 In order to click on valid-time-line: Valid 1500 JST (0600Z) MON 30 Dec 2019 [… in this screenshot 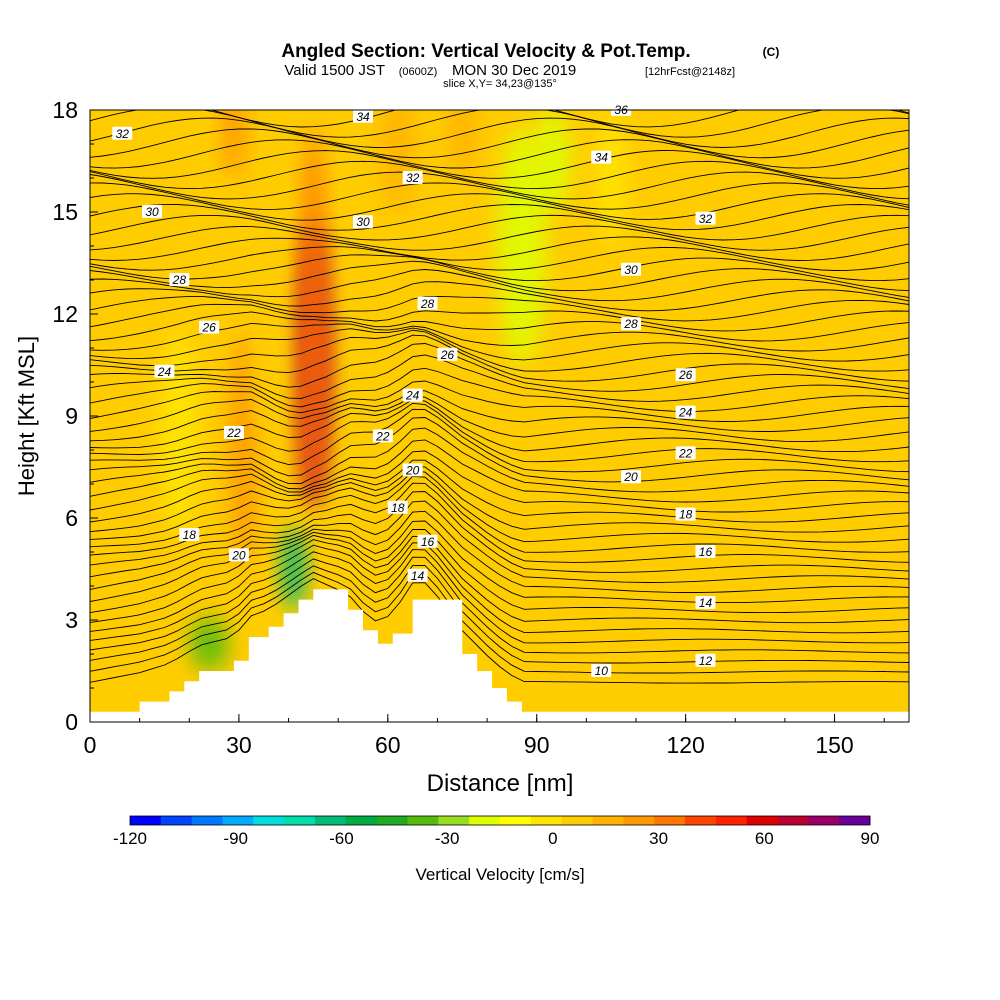, I will do `click(509, 70)`.